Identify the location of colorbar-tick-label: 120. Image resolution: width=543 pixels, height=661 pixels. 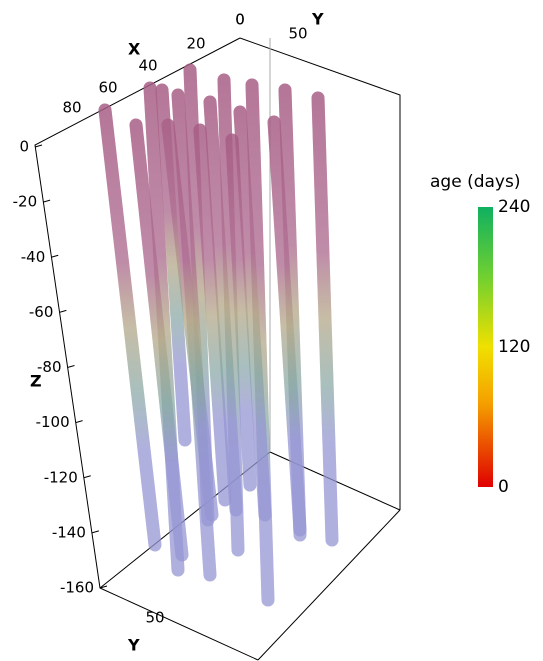
(514, 347).